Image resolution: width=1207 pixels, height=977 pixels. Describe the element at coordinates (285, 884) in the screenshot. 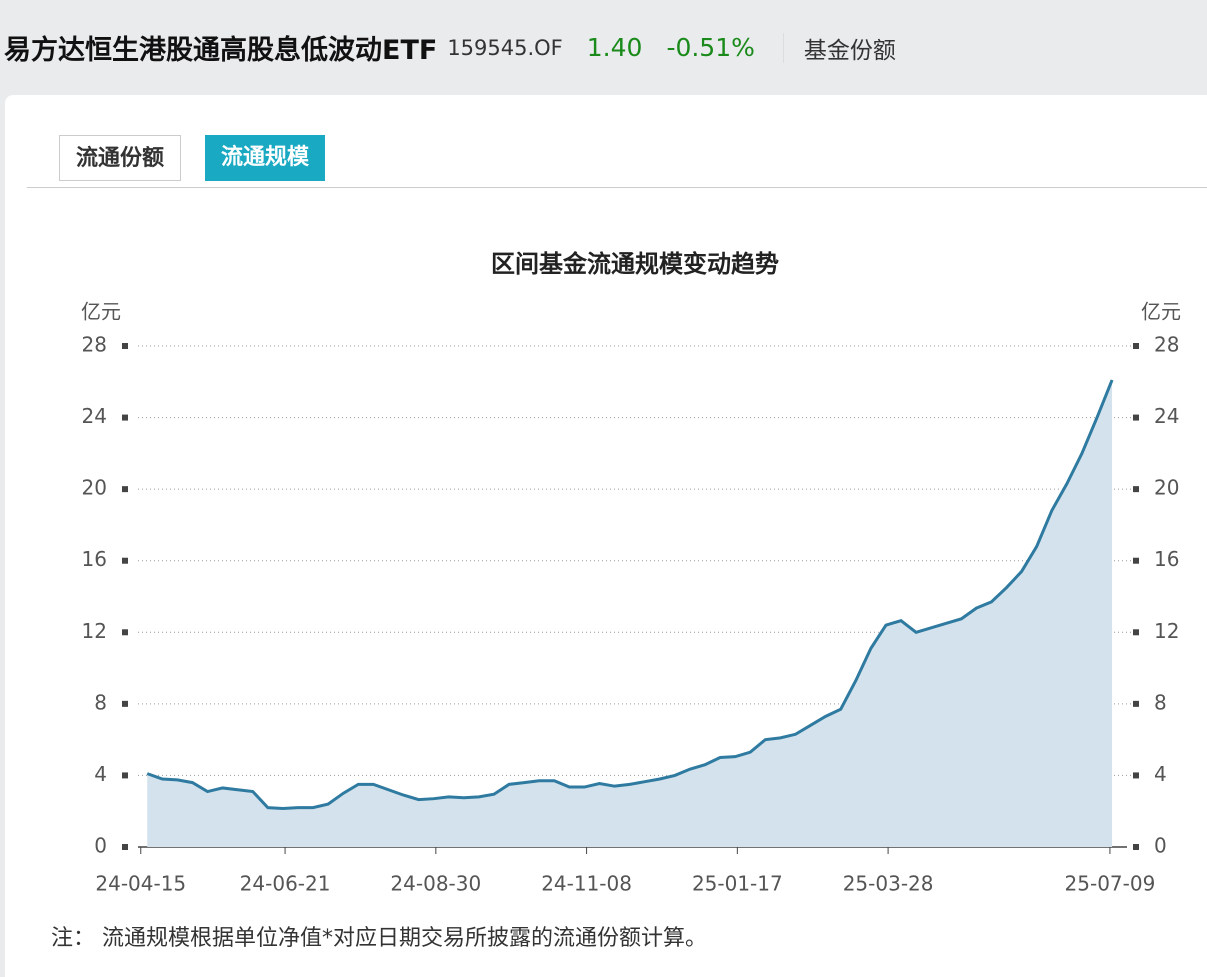

I see `x-tick-label: 24-06-21` at that location.